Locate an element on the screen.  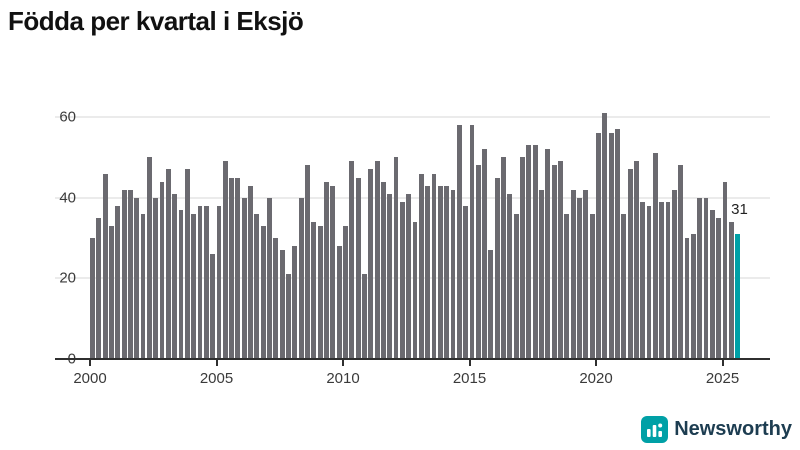
y-axis-tick-label: 60 is located at coordinates (67, 117).